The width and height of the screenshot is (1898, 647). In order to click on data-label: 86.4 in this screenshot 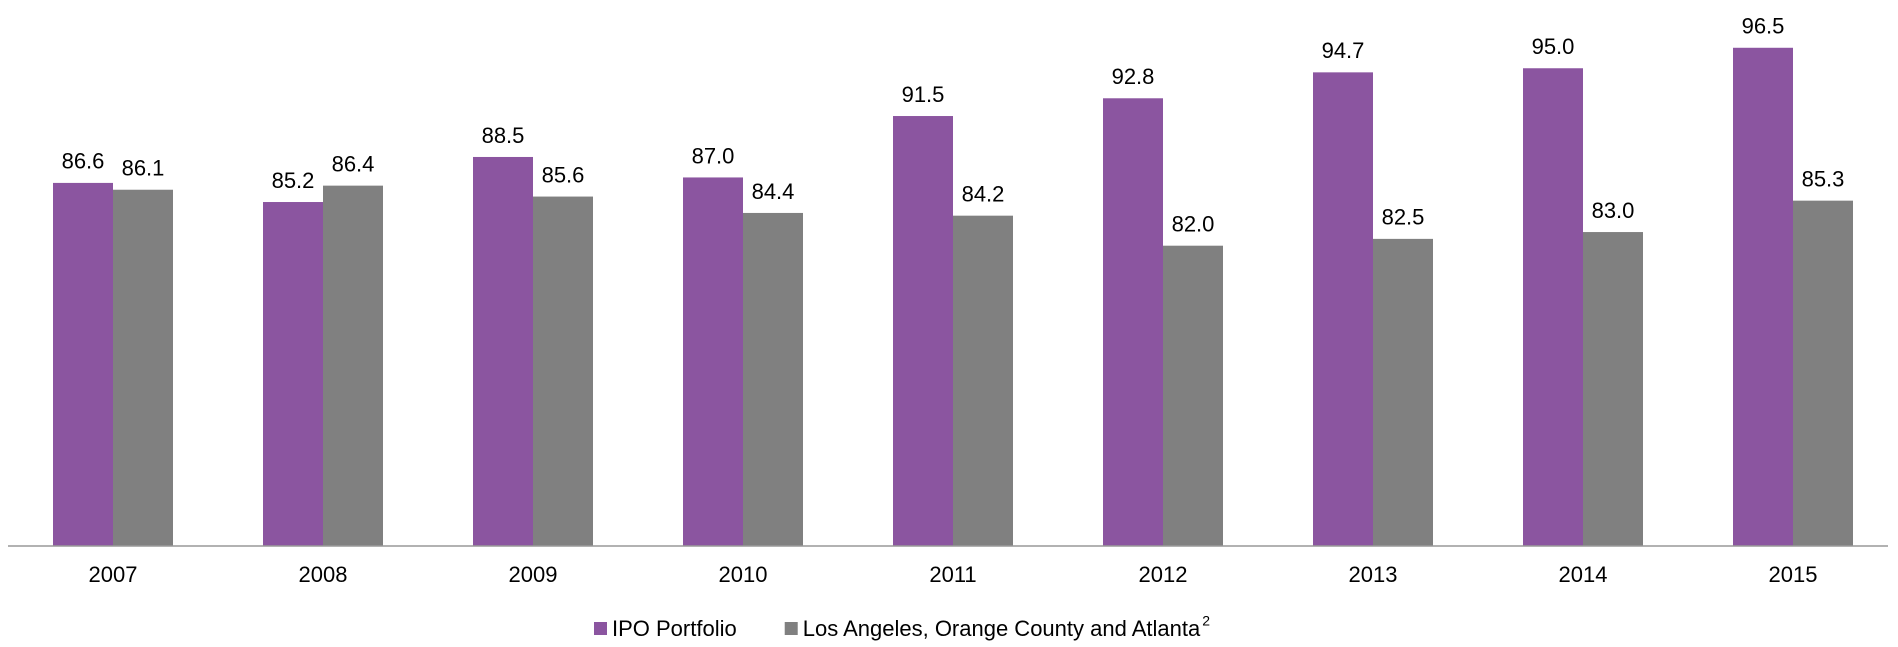, I will do `click(353, 163)`.